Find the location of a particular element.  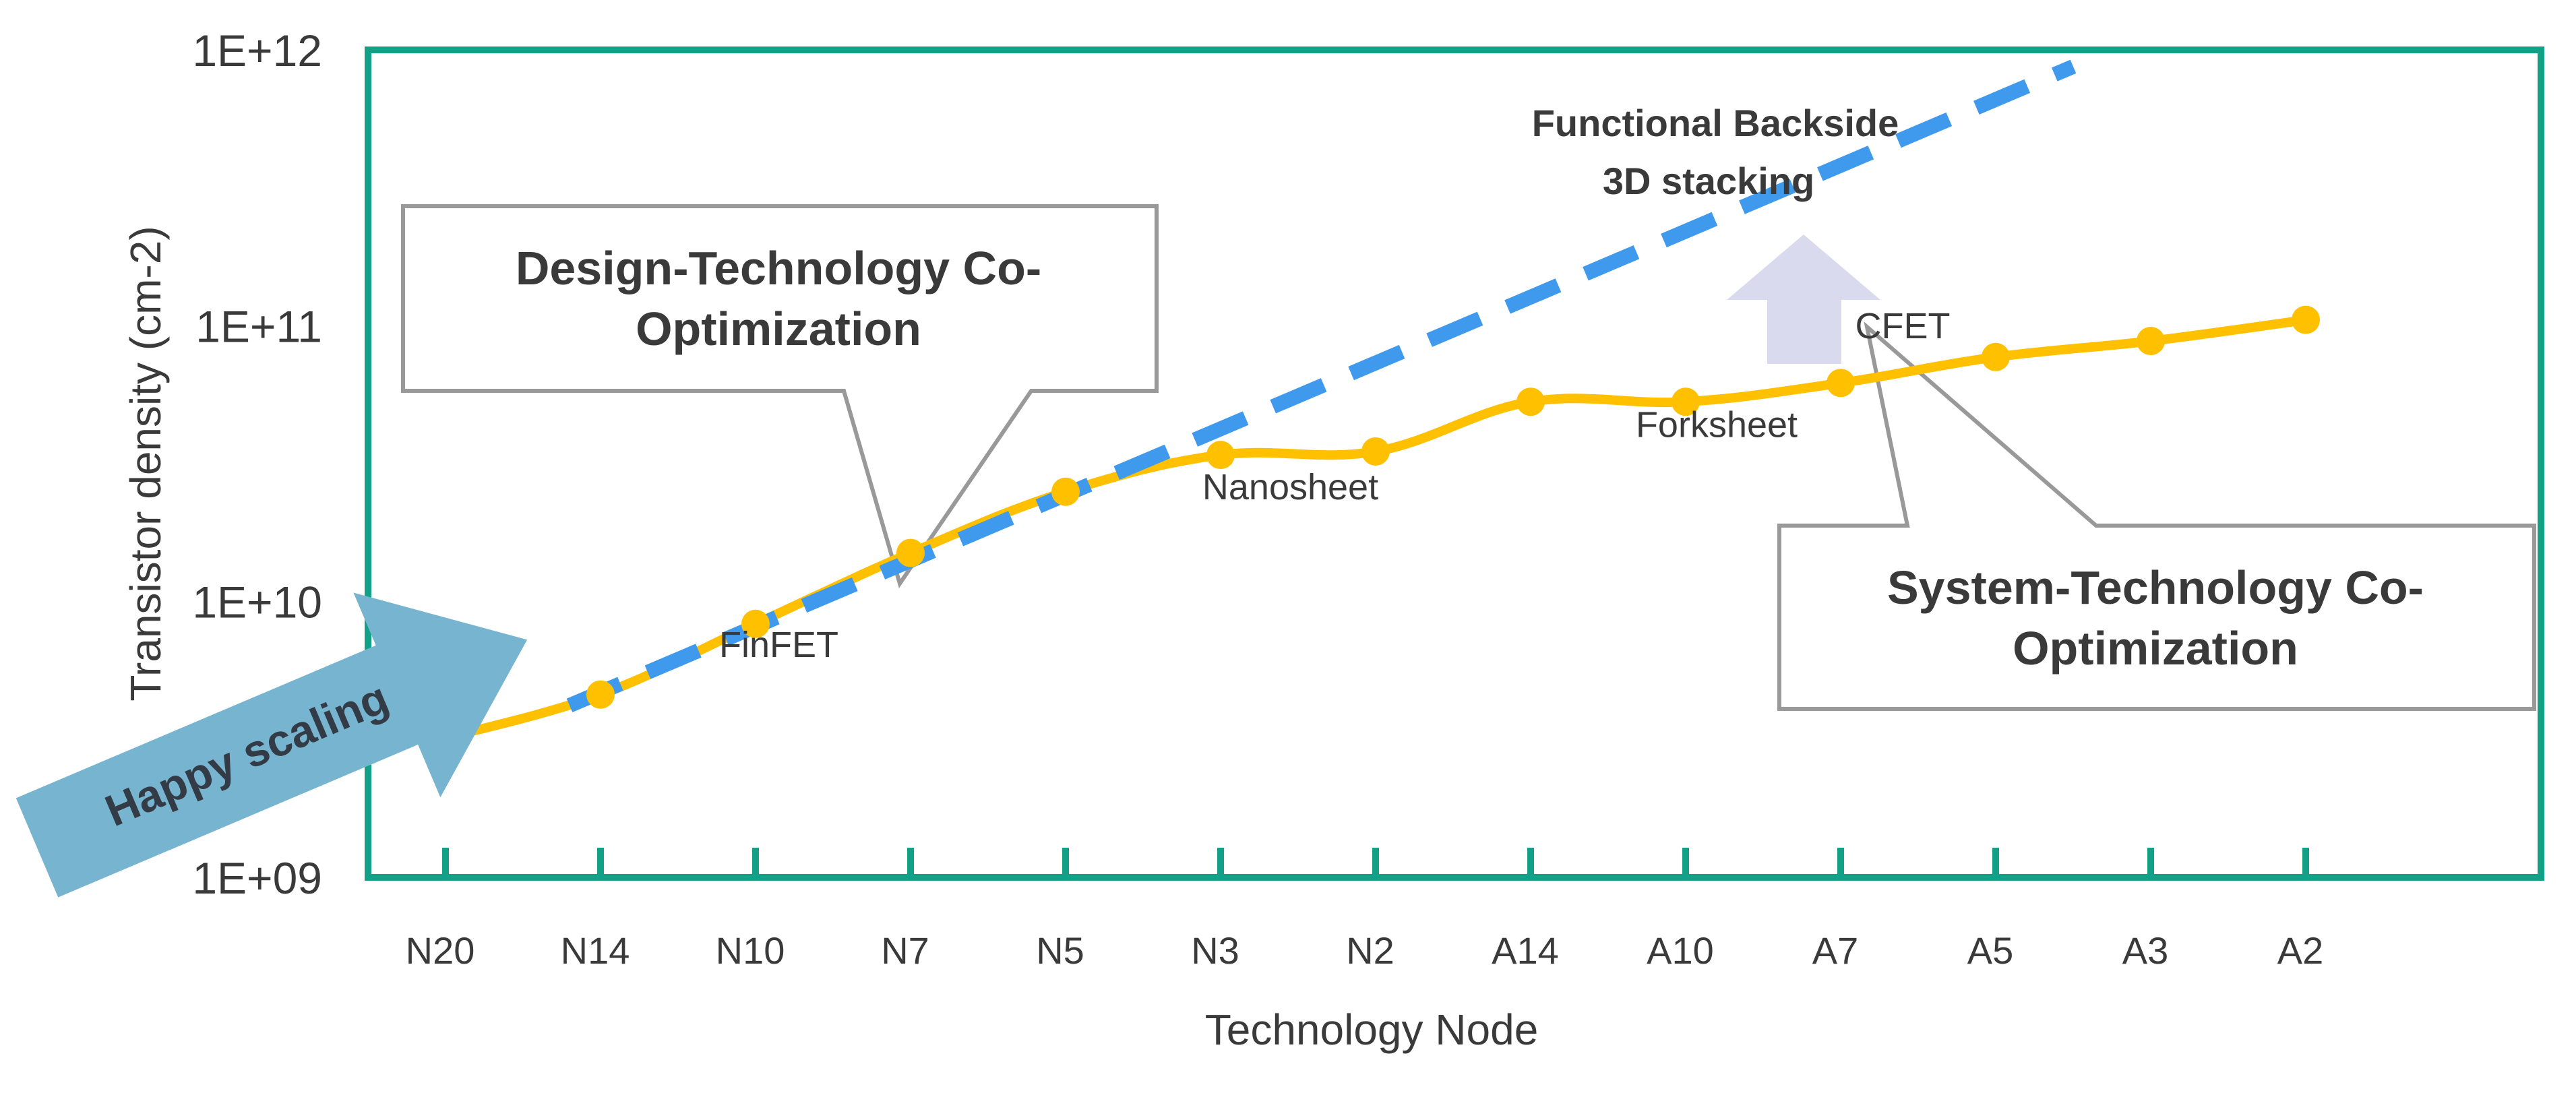

x-tick-labels: N20 N14 N10 N7 N5 N3 N2 A14 A10 A7 A5 A3 A2 is located at coordinates (1365, 950).